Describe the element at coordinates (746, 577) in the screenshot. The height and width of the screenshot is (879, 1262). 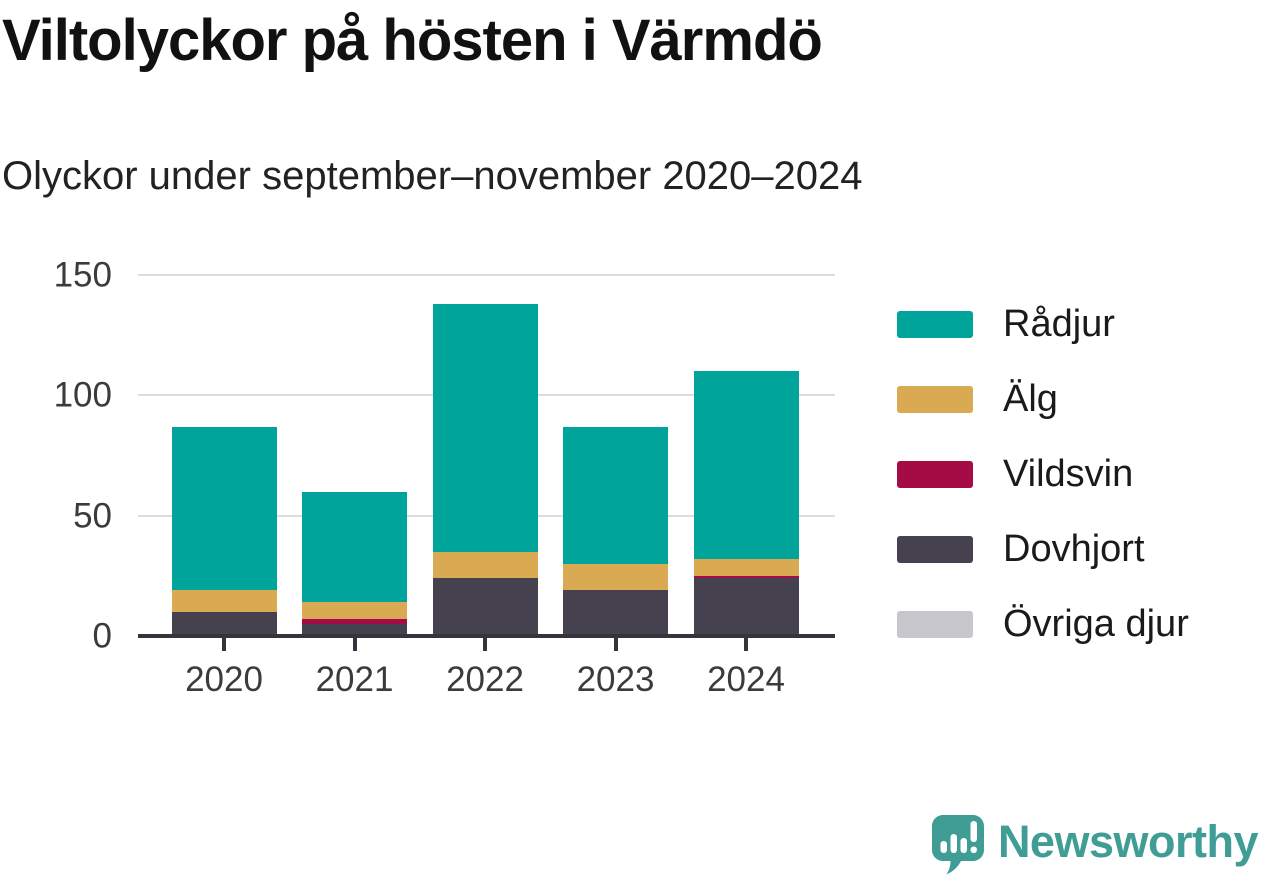
I see `segment-2024-Vildsvin` at that location.